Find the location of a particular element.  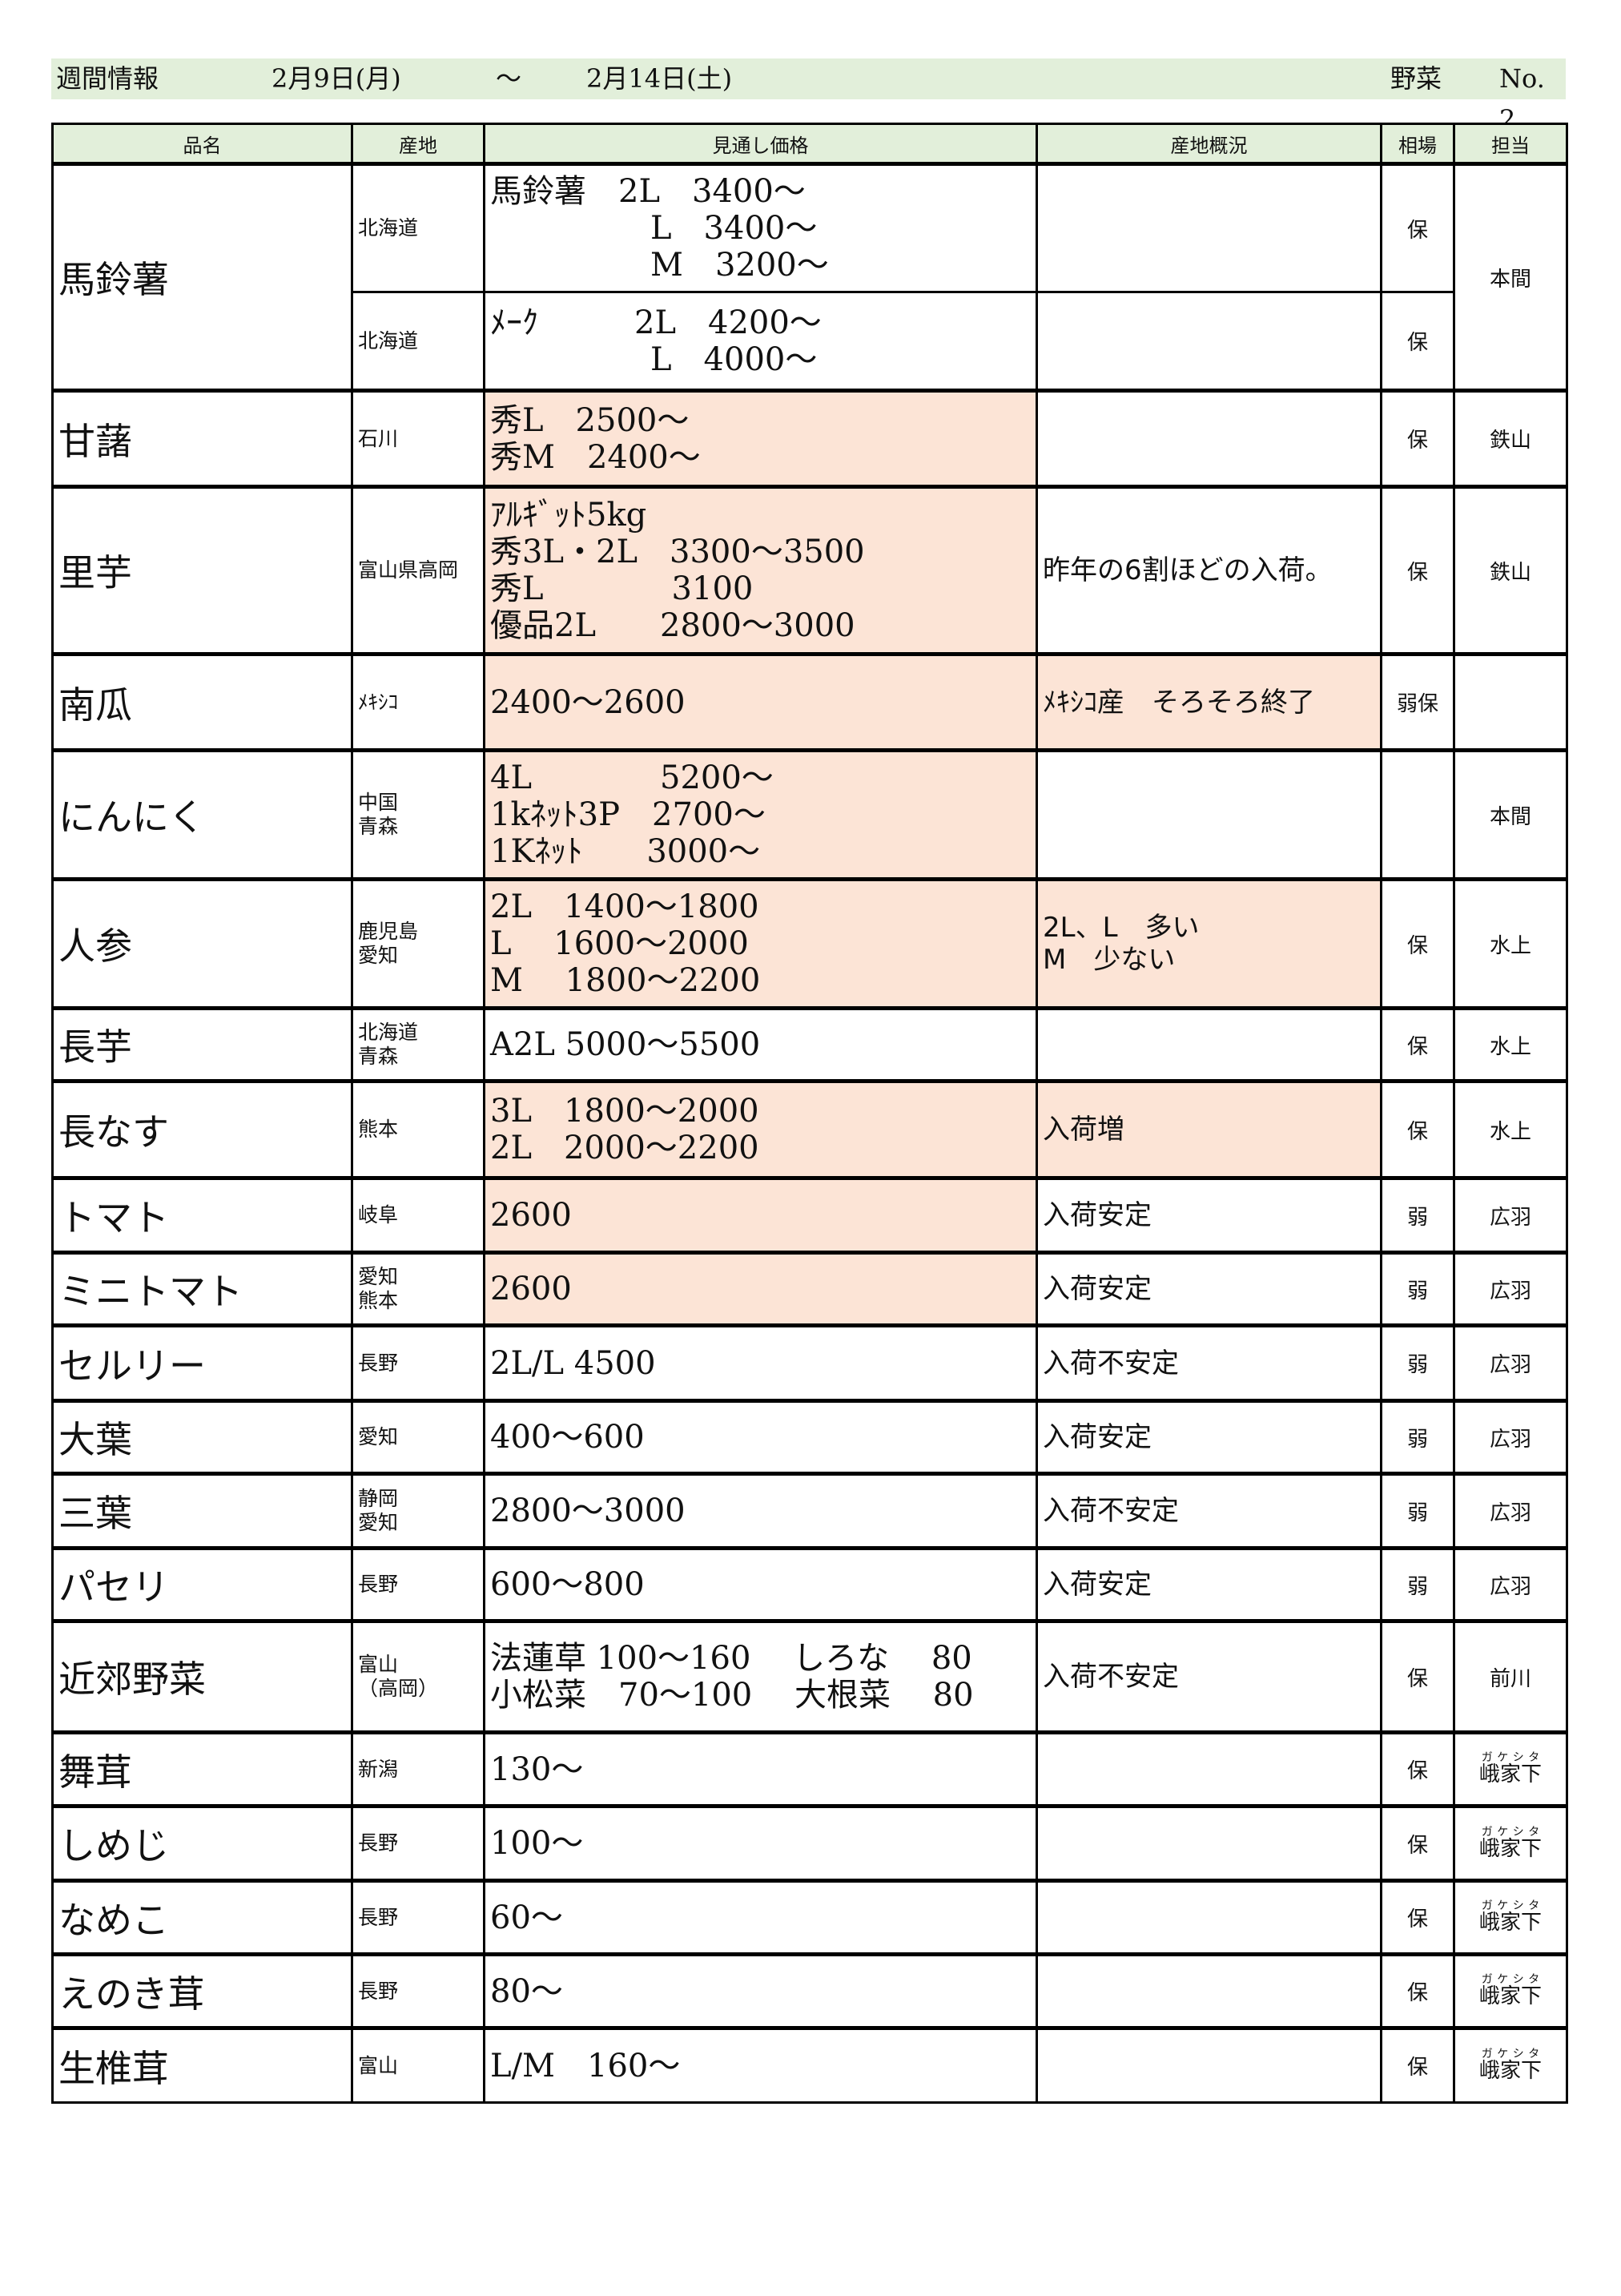

table-row: パセリ 長野 600～800 入荷安定弱広羽 is located at coordinates (809, 1584).